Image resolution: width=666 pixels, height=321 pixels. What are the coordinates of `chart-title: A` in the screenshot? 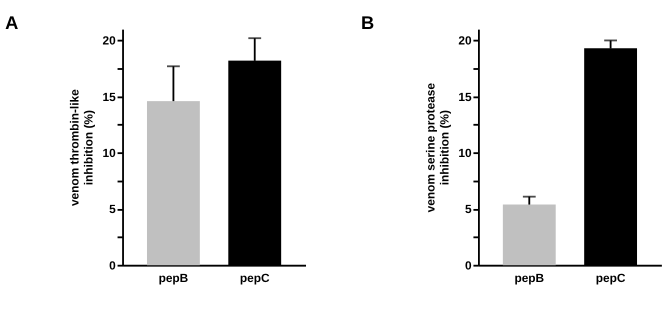 It's located at (11, 23).